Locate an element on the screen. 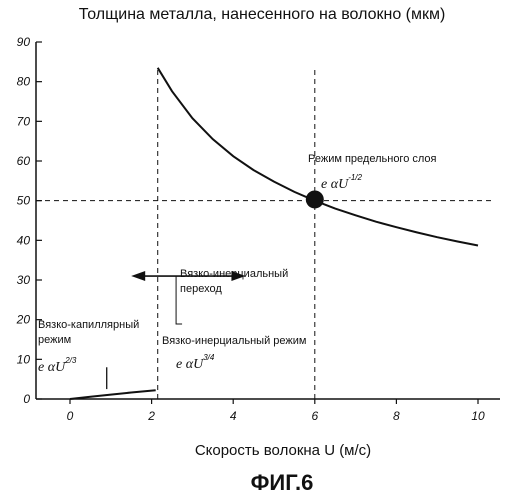 The image size is (529, 500). y-tick-label: 0 is located at coordinates (26, 399).